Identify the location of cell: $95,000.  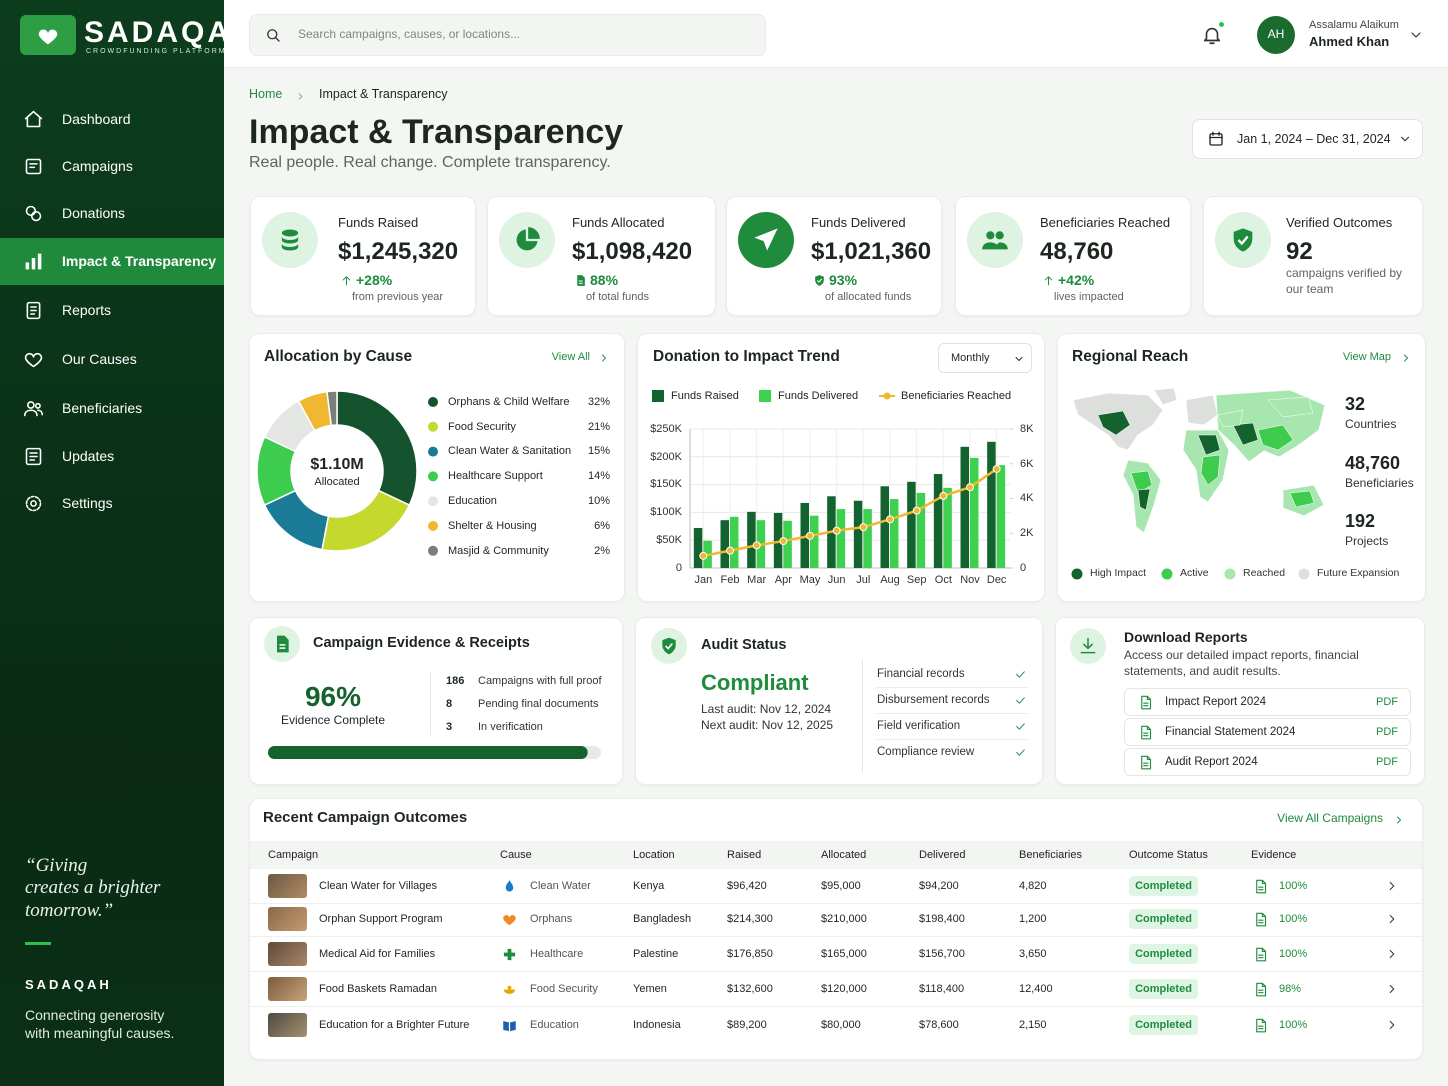
(841, 885).